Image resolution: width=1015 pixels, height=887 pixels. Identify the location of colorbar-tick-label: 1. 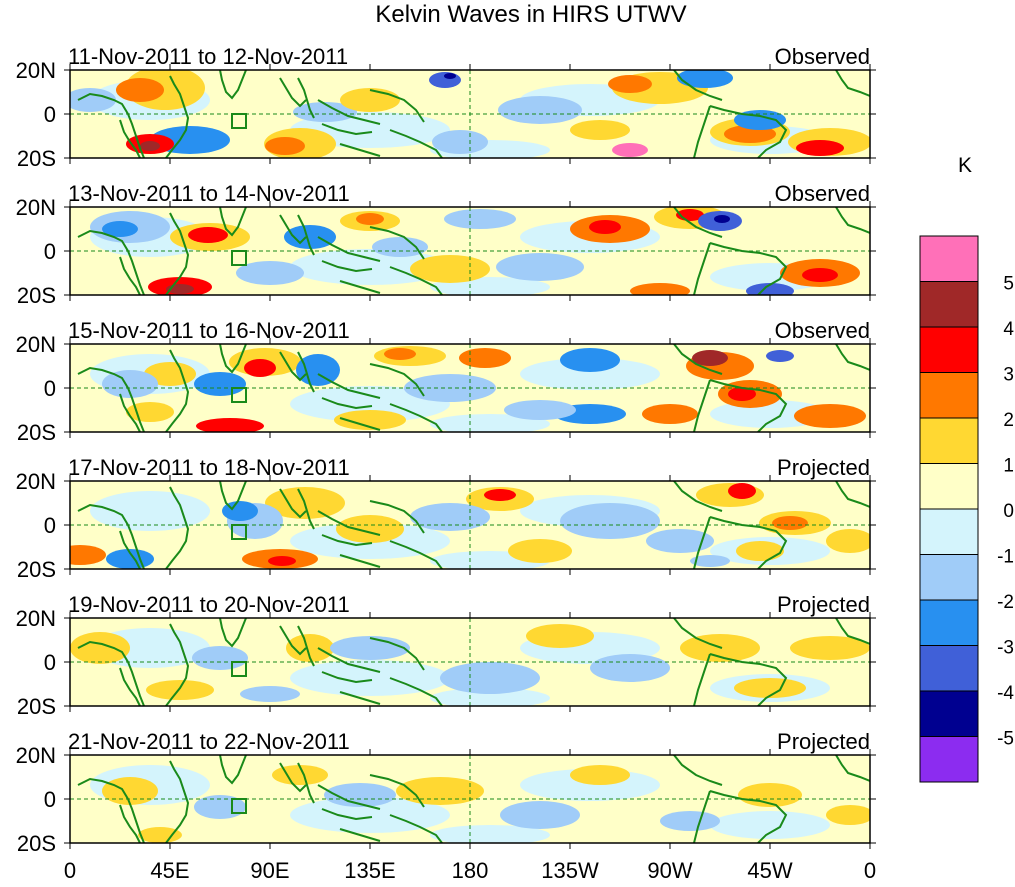
(1008, 466).